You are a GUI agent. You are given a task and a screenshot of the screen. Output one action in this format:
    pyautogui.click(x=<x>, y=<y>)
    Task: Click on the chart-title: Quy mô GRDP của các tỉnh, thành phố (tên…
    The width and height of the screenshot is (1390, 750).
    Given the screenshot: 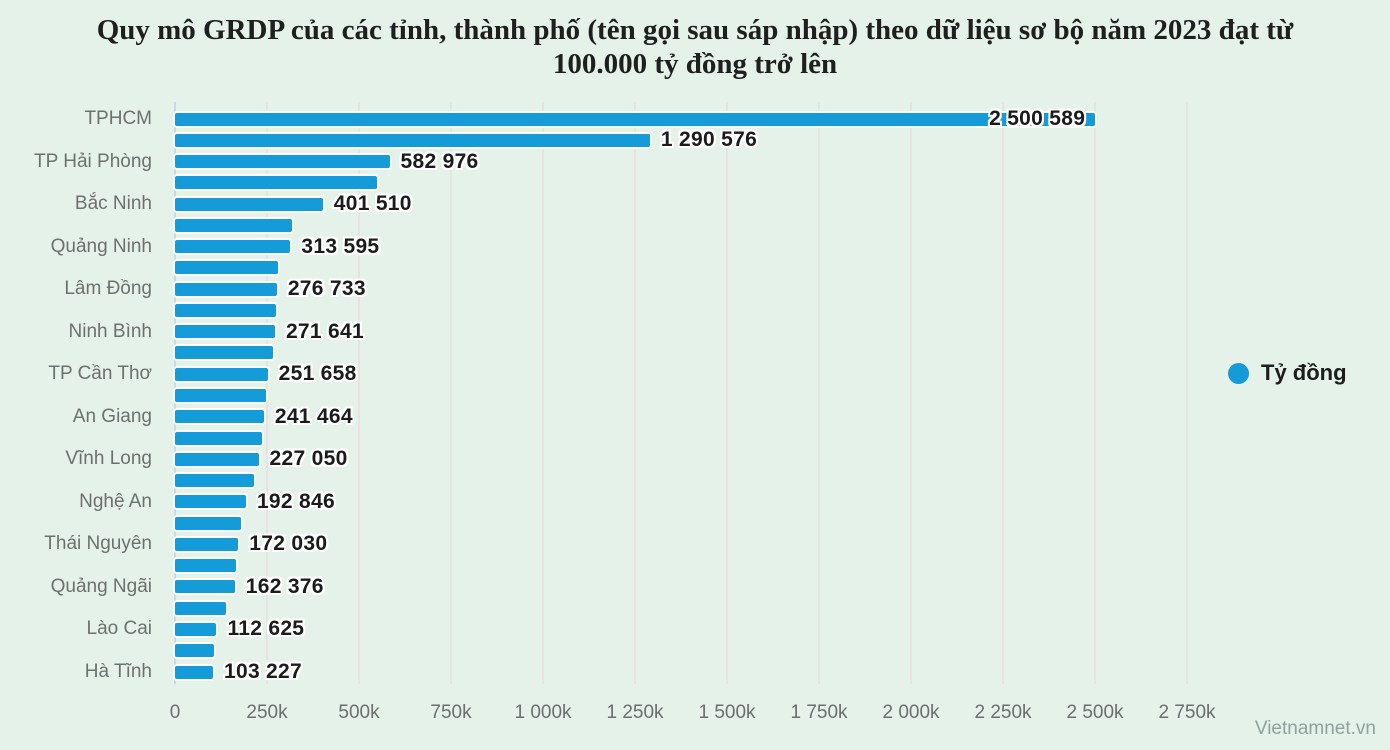 What is the action you would take?
    pyautogui.click(x=695, y=47)
    